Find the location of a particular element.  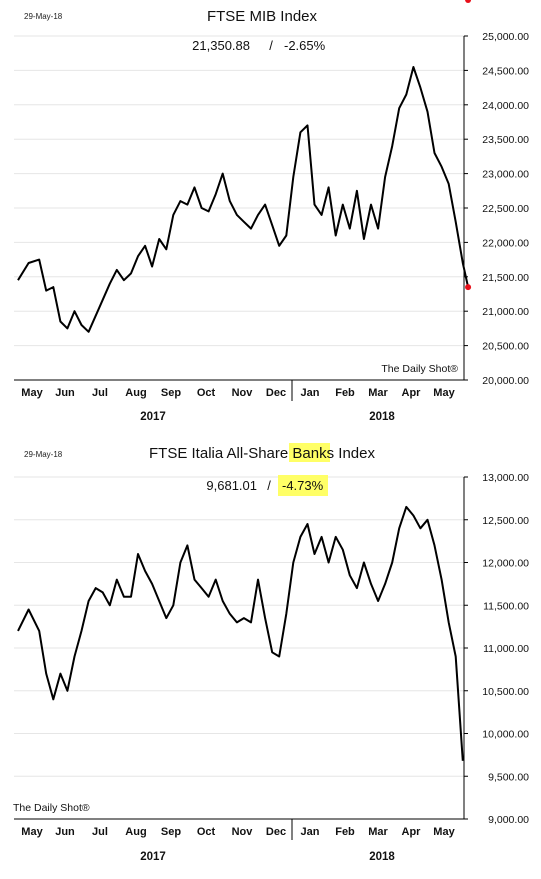

chart2-title: FTSE Italia All-Share Banks Index is located at coordinates (262, 453).